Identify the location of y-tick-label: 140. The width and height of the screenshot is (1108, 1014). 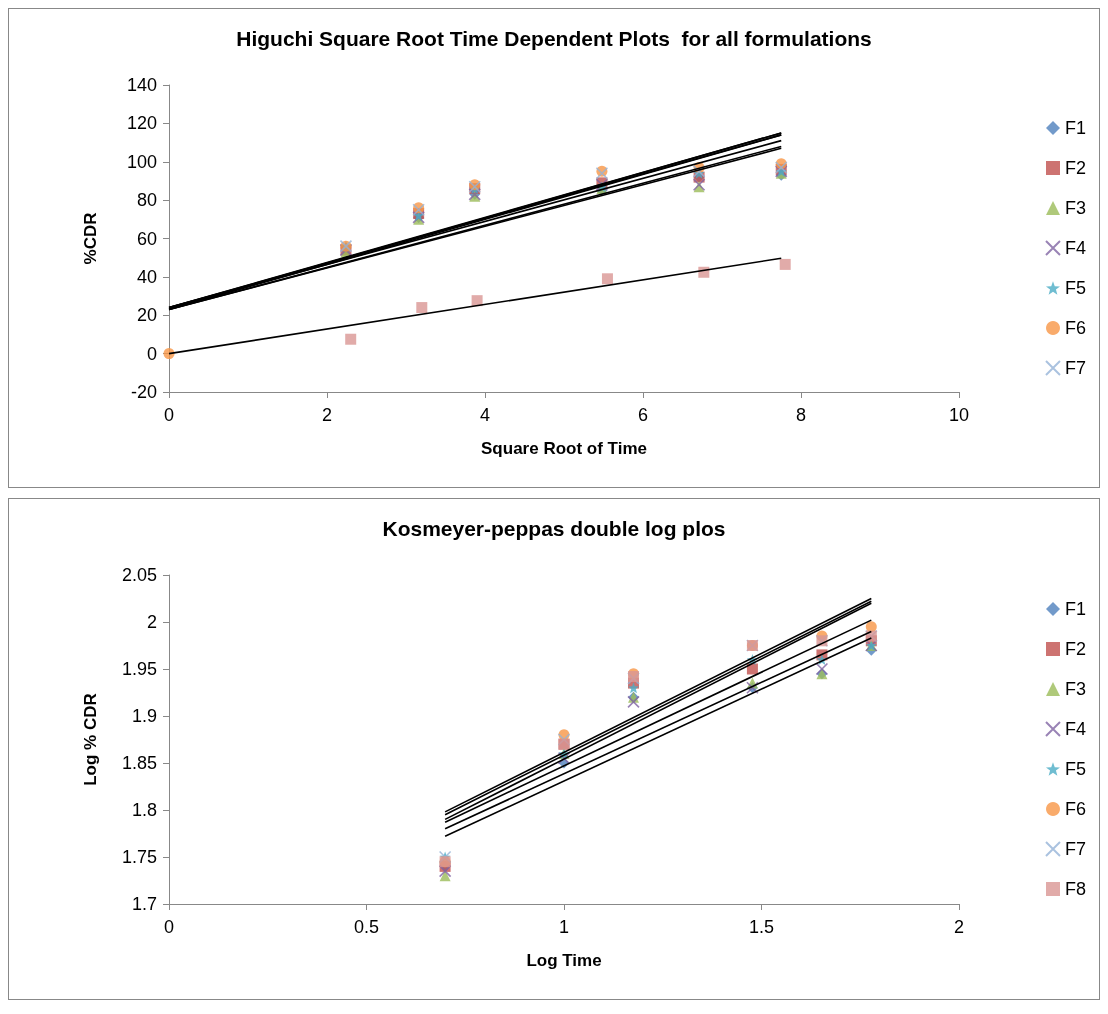
(141, 85).